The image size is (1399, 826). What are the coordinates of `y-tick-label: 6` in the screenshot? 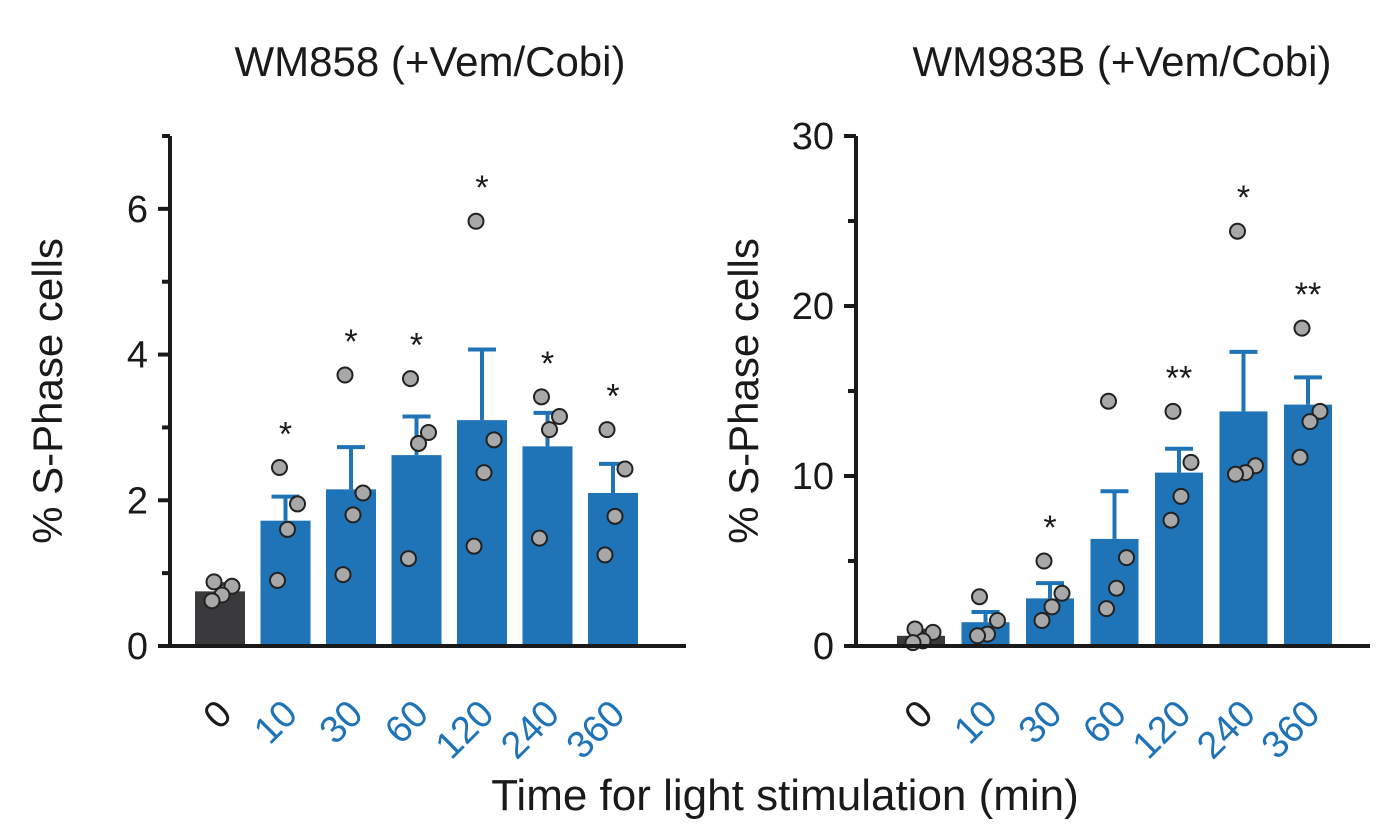 It's located at (137, 210).